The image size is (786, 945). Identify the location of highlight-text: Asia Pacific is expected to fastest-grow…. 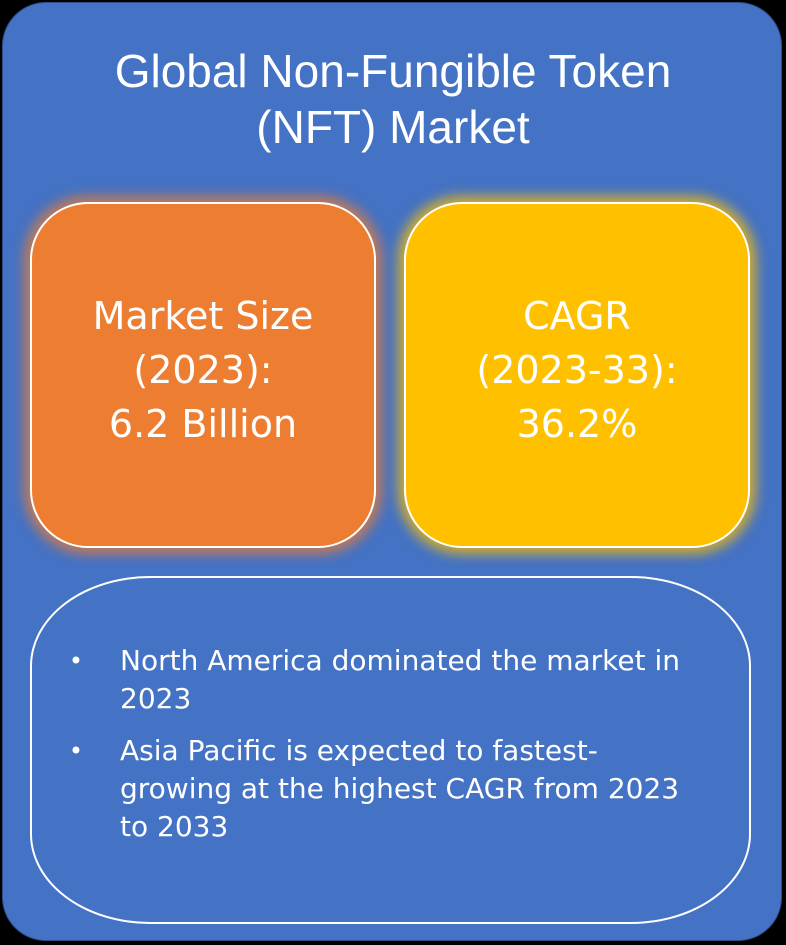
(400, 788).